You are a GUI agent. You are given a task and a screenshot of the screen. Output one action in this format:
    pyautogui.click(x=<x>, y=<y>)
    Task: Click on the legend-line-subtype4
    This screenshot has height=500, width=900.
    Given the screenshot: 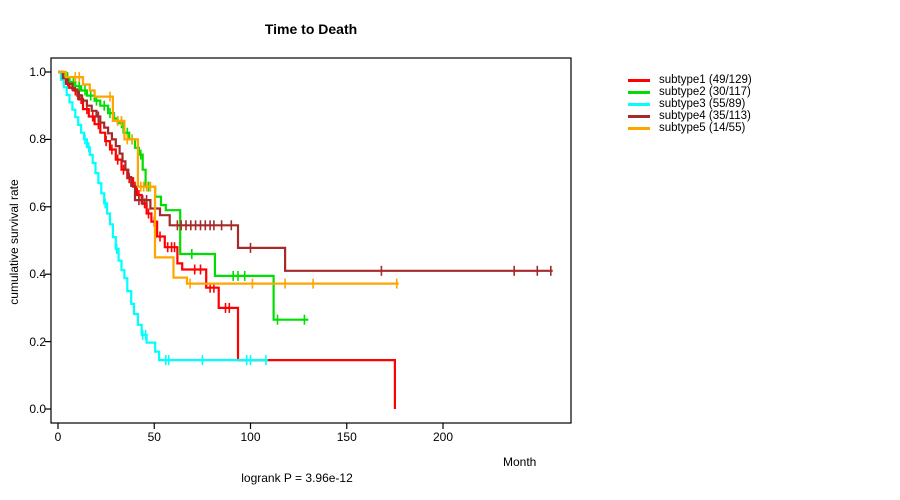 What is the action you would take?
    pyautogui.click(x=639, y=116)
    